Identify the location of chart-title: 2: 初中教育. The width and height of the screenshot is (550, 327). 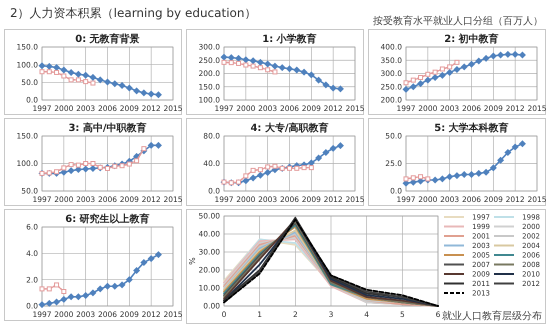
(471, 39).